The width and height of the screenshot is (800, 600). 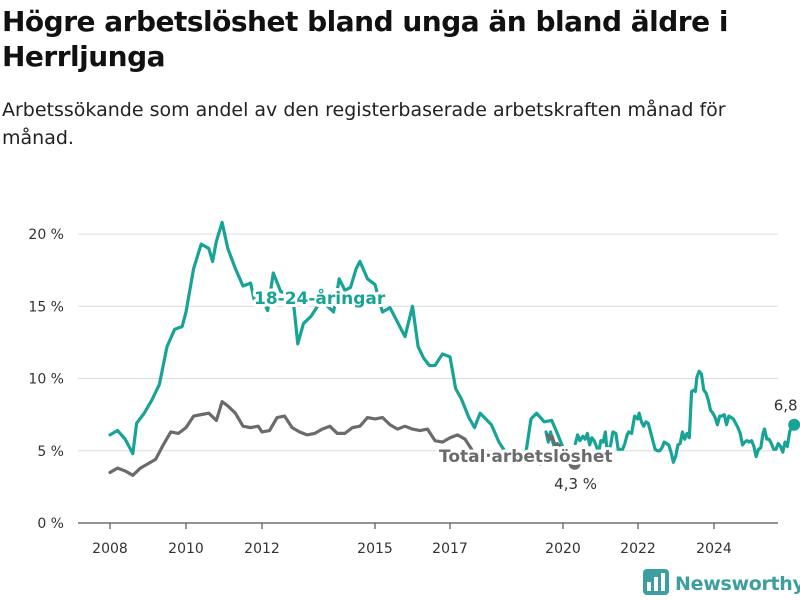 I want to click on total-series-label-halo: Total arbetslöshet, so click(x=526, y=457).